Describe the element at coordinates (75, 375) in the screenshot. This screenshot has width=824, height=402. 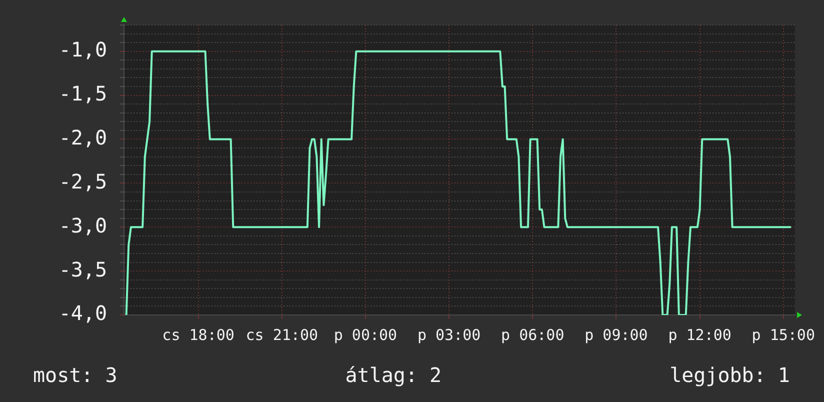
I see `text: most: 3` at that location.